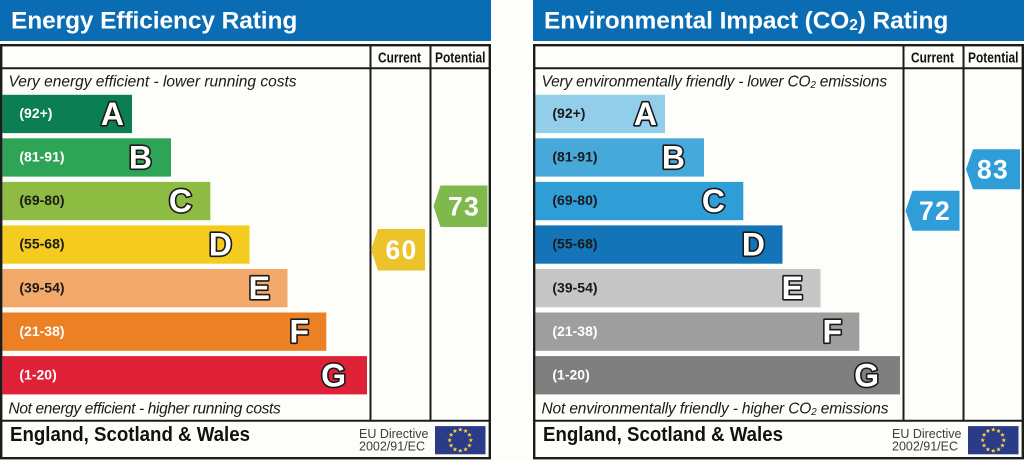 This screenshot has width=1024, height=460. What do you see at coordinates (993, 170) in the screenshot?
I see `svg-text: 83` at bounding box center [993, 170].